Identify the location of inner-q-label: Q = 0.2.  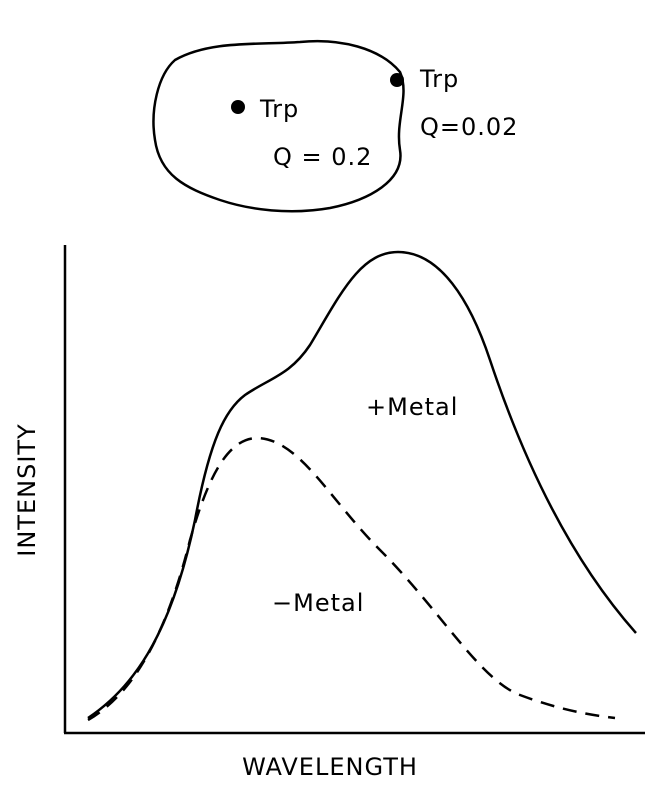
(322, 157).